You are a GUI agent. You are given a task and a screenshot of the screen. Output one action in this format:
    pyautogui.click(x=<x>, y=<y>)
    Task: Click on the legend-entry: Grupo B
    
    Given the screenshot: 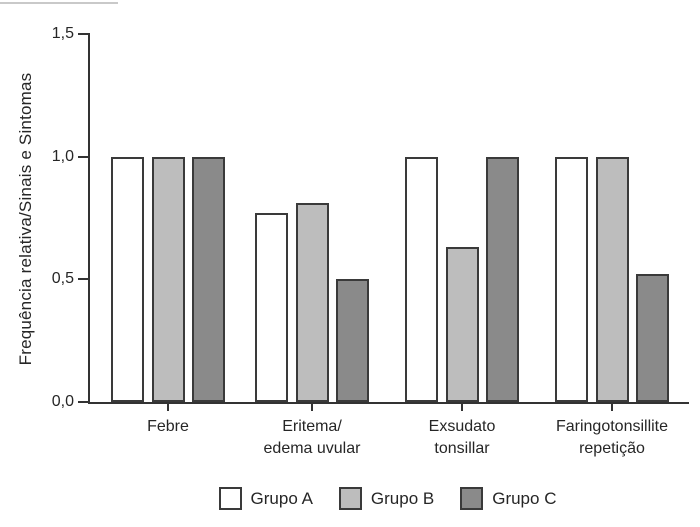 What is the action you would take?
    pyautogui.click(x=386, y=498)
    